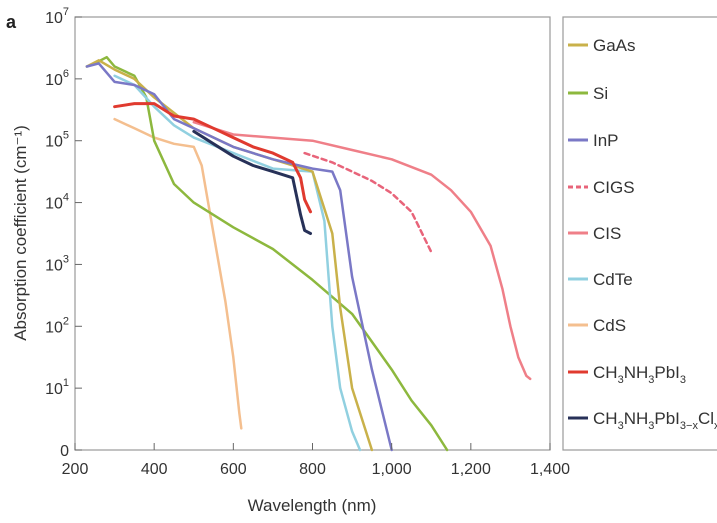 This screenshot has height=523, width=717. What do you see at coordinates (66, 74) in the screenshot?
I see `y-tick-exponent-6: 6` at bounding box center [66, 74].